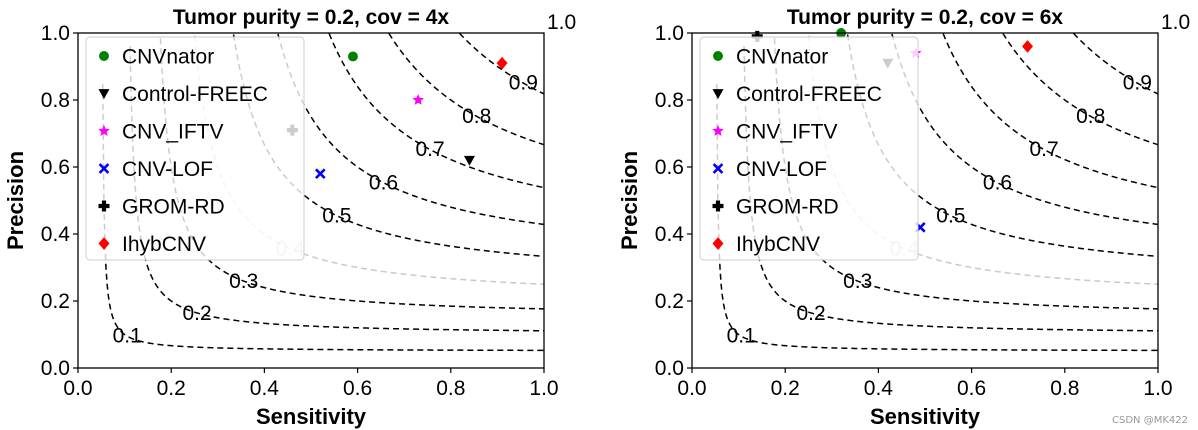 This screenshot has width=1198, height=430. What do you see at coordinates (320, 174) in the screenshot?
I see `data-point-cnv-lof` at bounding box center [320, 174].